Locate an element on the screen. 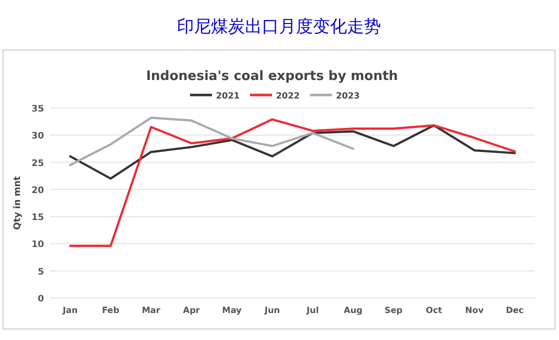 This screenshot has width=559, height=340. x-tick-label: Nov is located at coordinates (474, 311).